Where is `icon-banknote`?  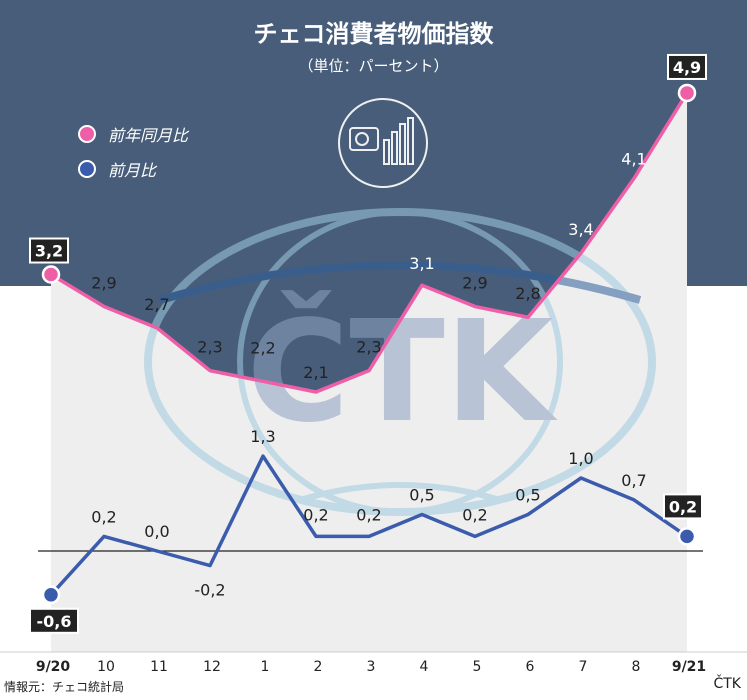
icon-banknote is located at coordinates (364, 139).